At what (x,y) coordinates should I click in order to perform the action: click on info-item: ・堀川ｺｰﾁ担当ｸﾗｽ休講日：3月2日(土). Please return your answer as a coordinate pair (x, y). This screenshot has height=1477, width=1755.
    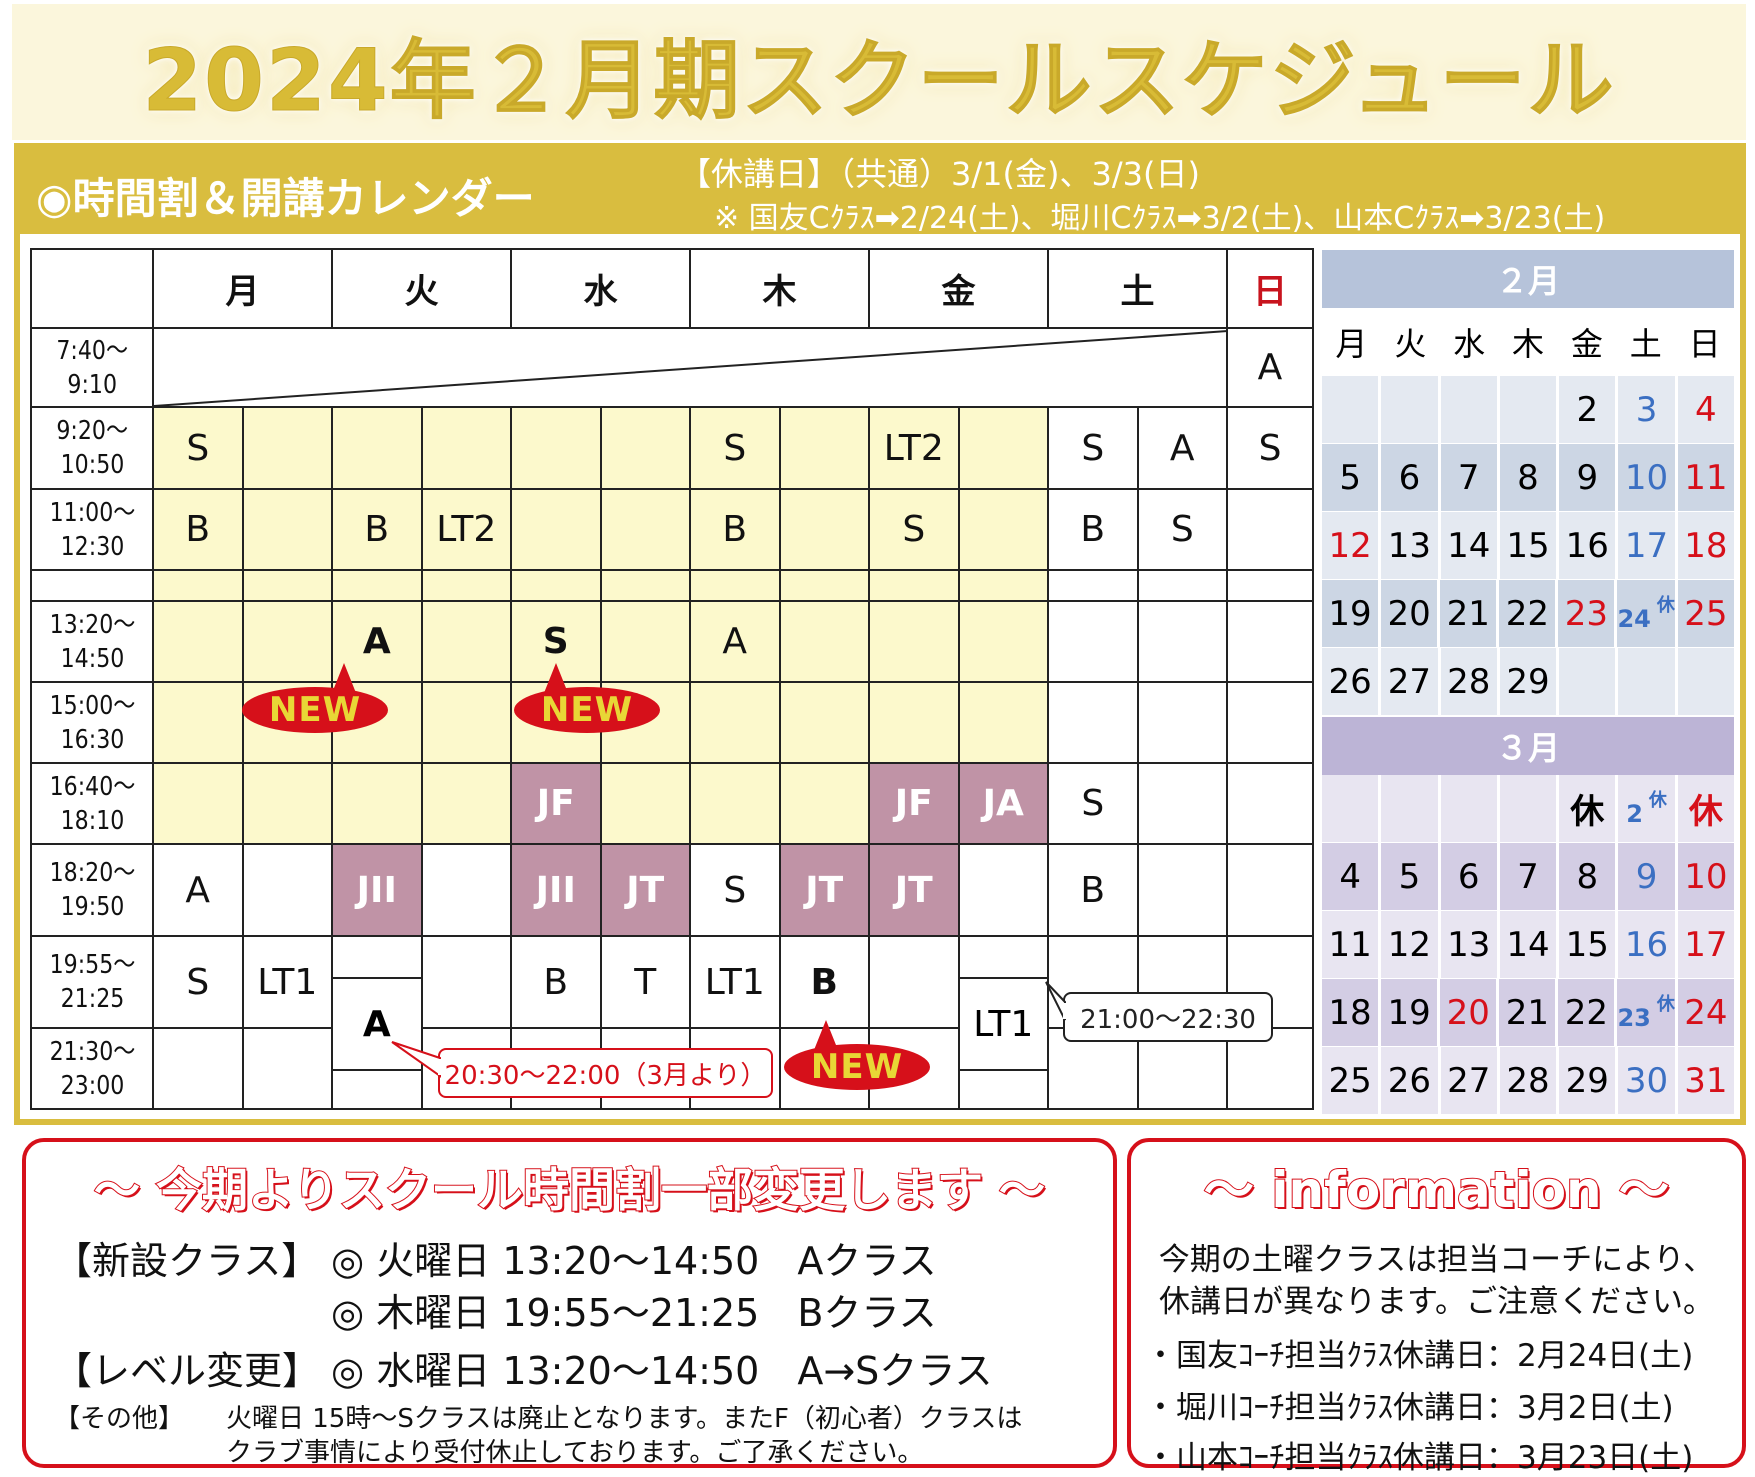
    Looking at the image, I should click on (1409, 1408).